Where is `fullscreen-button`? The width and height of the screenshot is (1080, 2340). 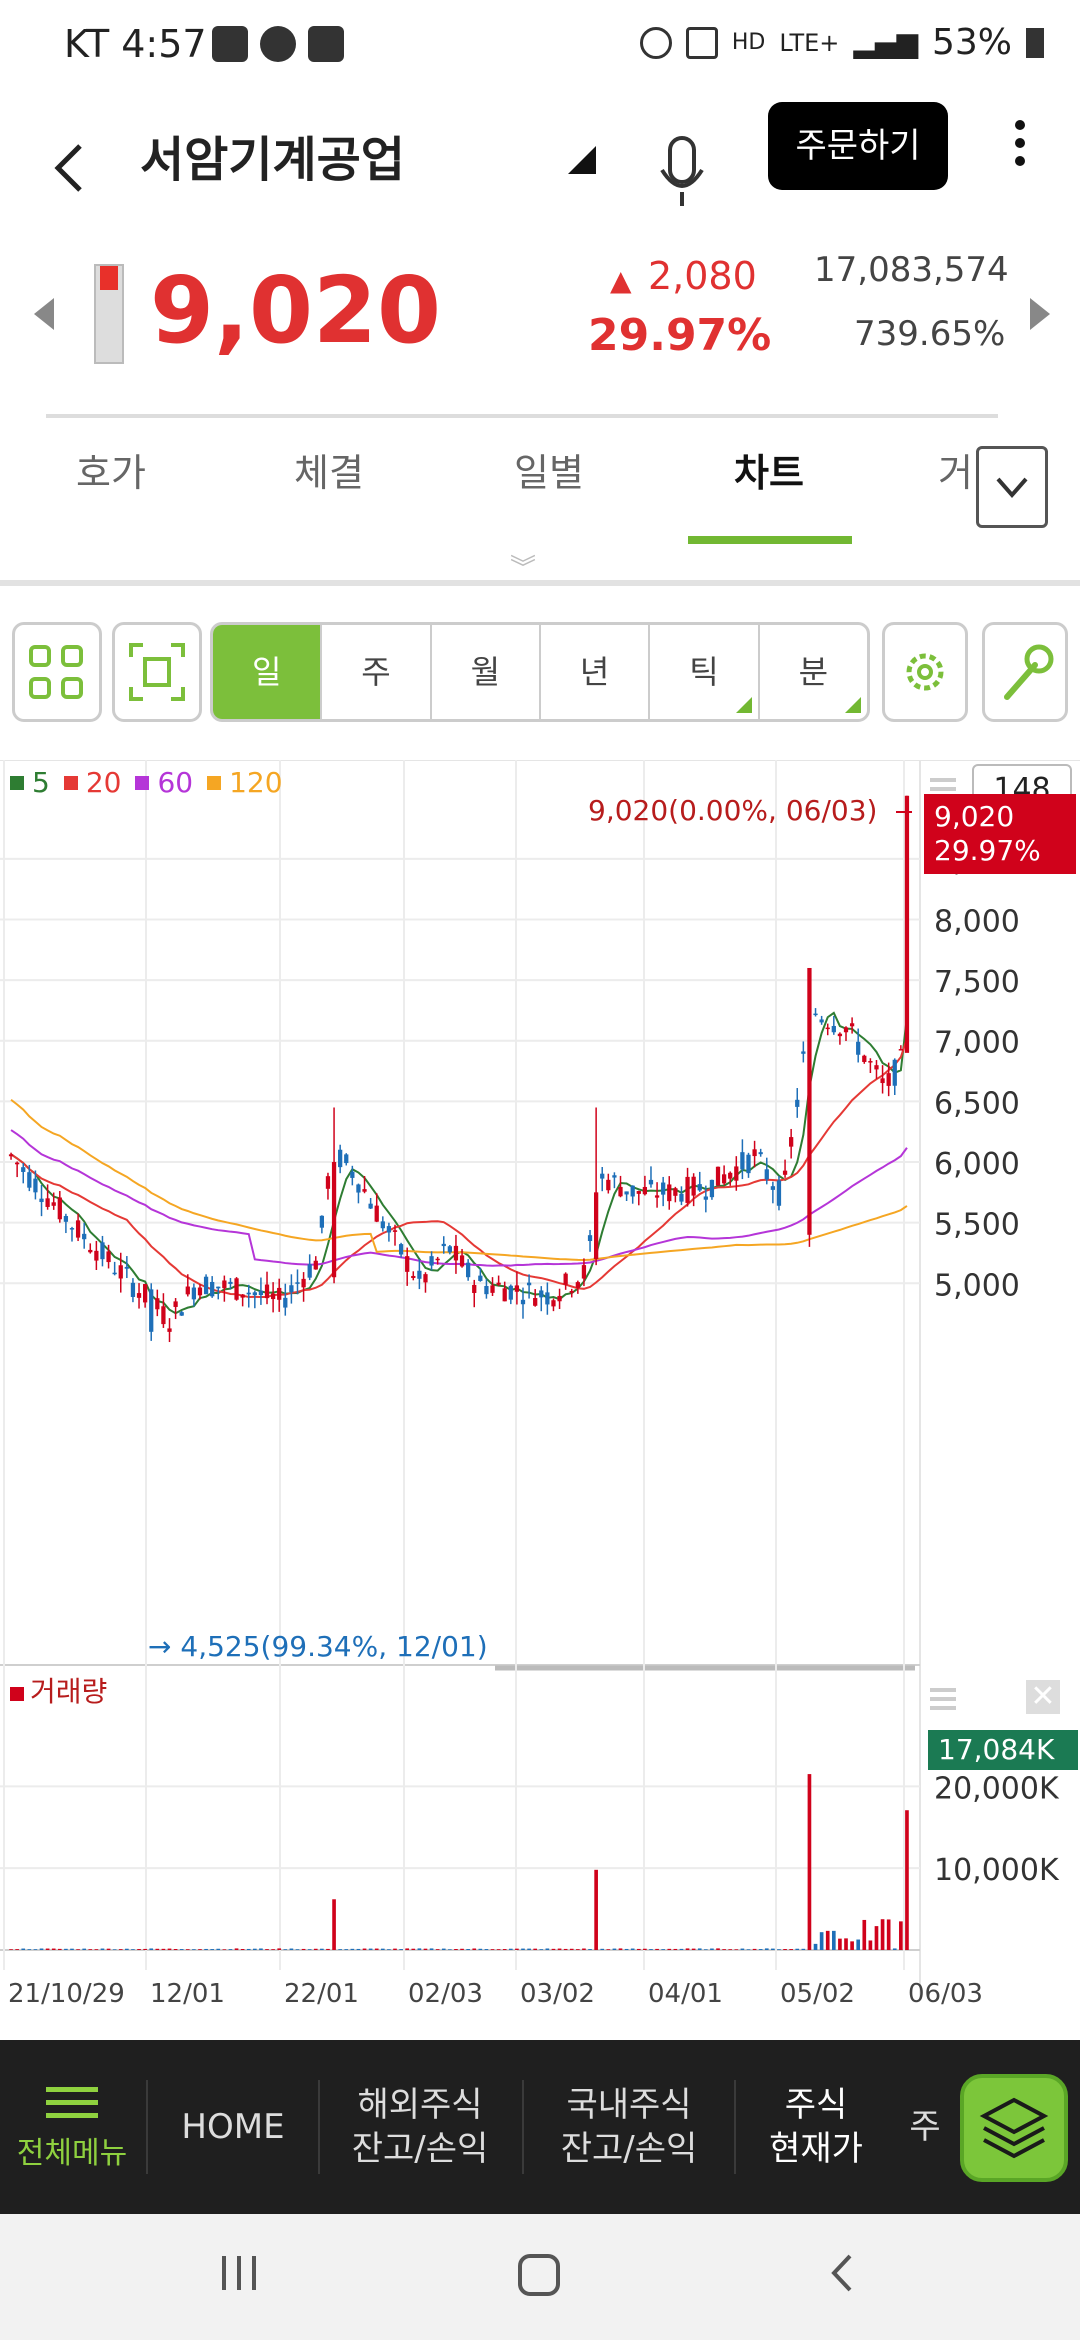
fullscreen-button is located at coordinates (157, 672).